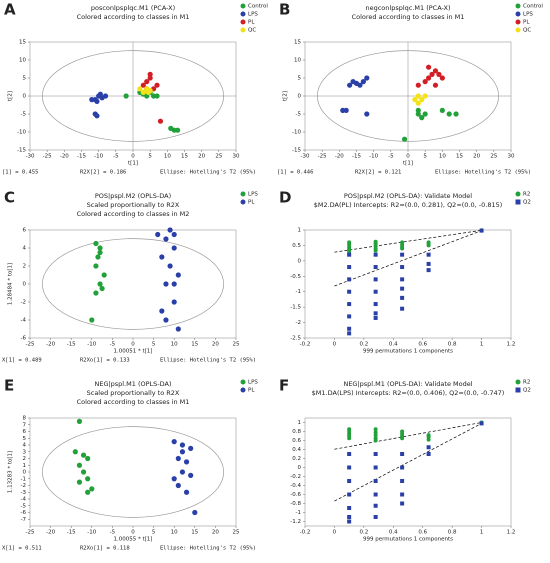 This screenshot has height=563, width=550. What do you see at coordinates (295, 339) in the screenshot?
I see `y-tick-label: -2.5` at bounding box center [295, 339].